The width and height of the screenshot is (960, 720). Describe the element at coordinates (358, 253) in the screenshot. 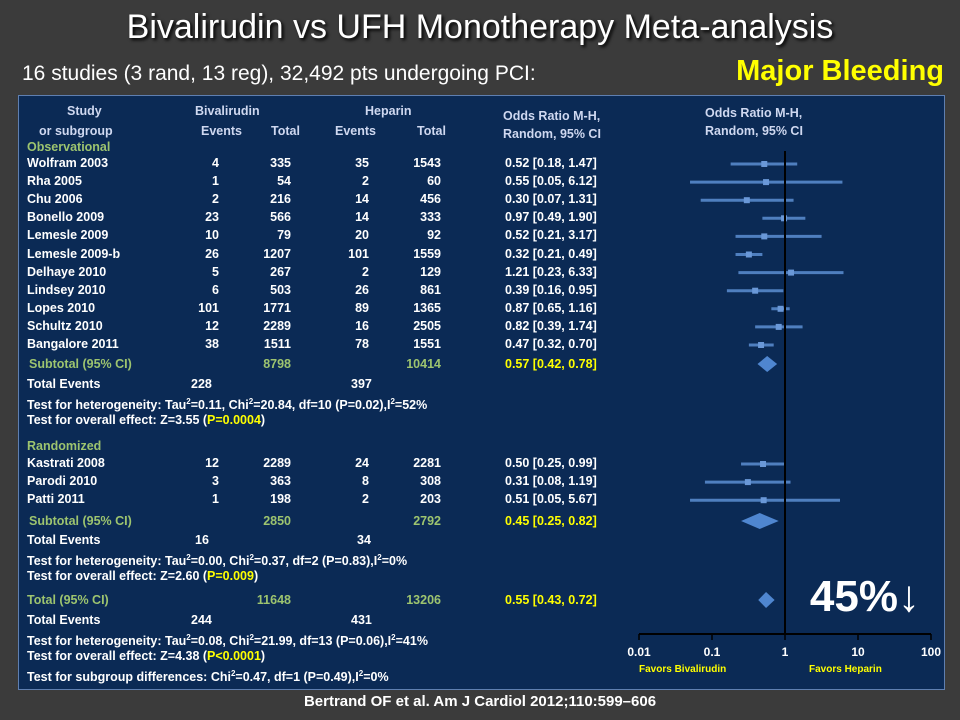

I see `study-he: 101` at that location.